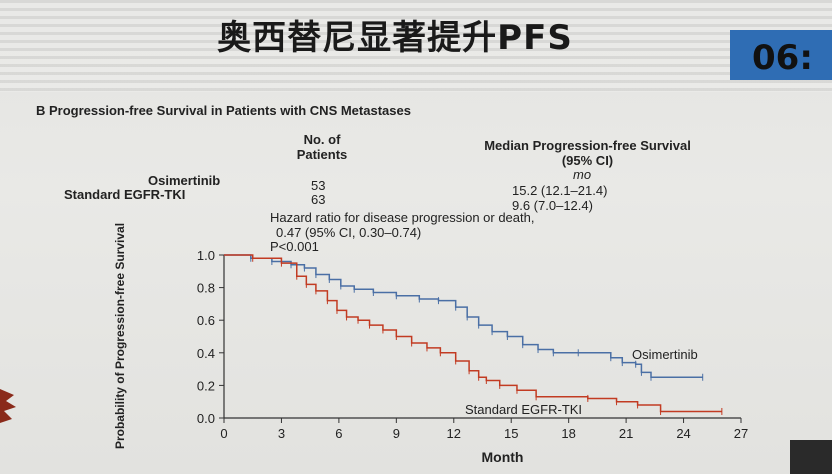 The width and height of the screenshot is (832, 474). What do you see at coordinates (338, 433) in the screenshot?
I see `x-tick-label: 6` at bounding box center [338, 433].